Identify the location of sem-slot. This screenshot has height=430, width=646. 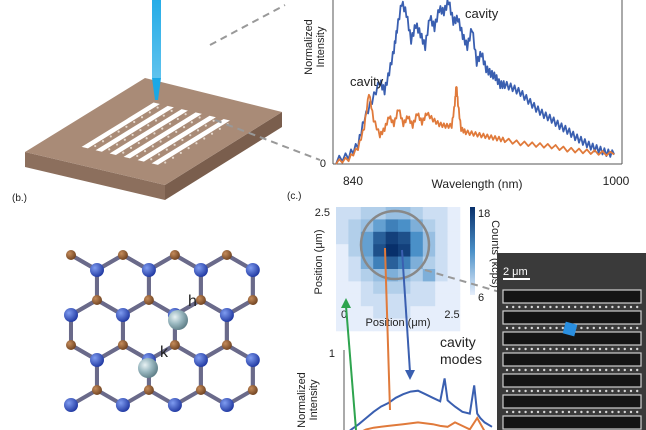
(572, 359).